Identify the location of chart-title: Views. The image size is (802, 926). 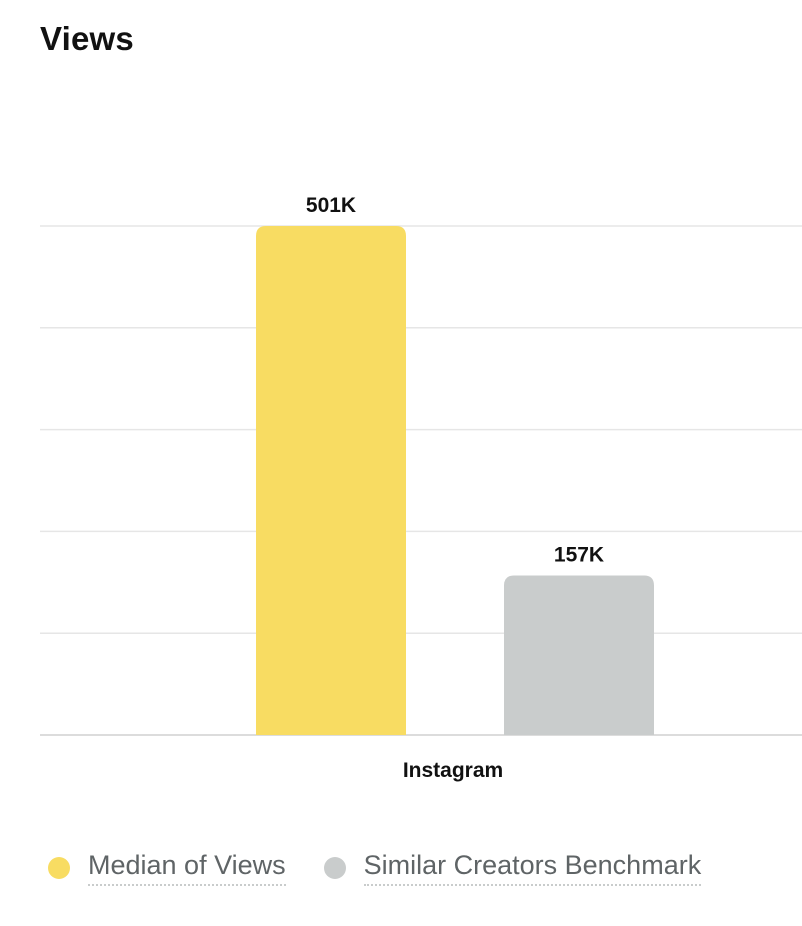
(87, 38).